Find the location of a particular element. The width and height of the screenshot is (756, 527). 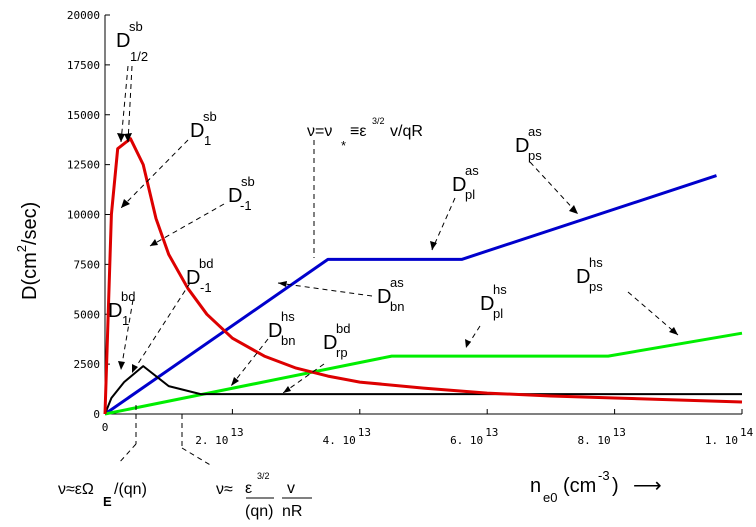

y-tick-label: 12500 is located at coordinates (83, 165).